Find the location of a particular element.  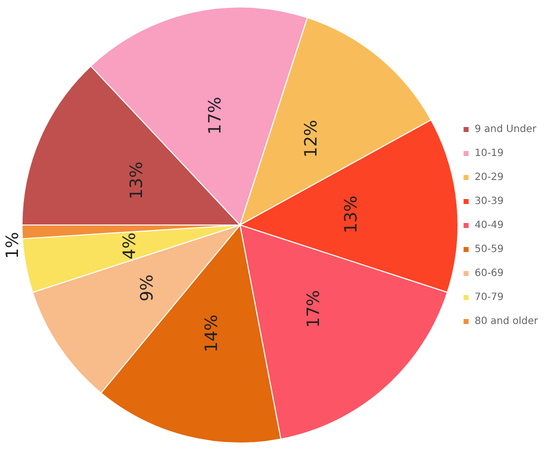

legend-label: 9 and Under is located at coordinates (506, 129).